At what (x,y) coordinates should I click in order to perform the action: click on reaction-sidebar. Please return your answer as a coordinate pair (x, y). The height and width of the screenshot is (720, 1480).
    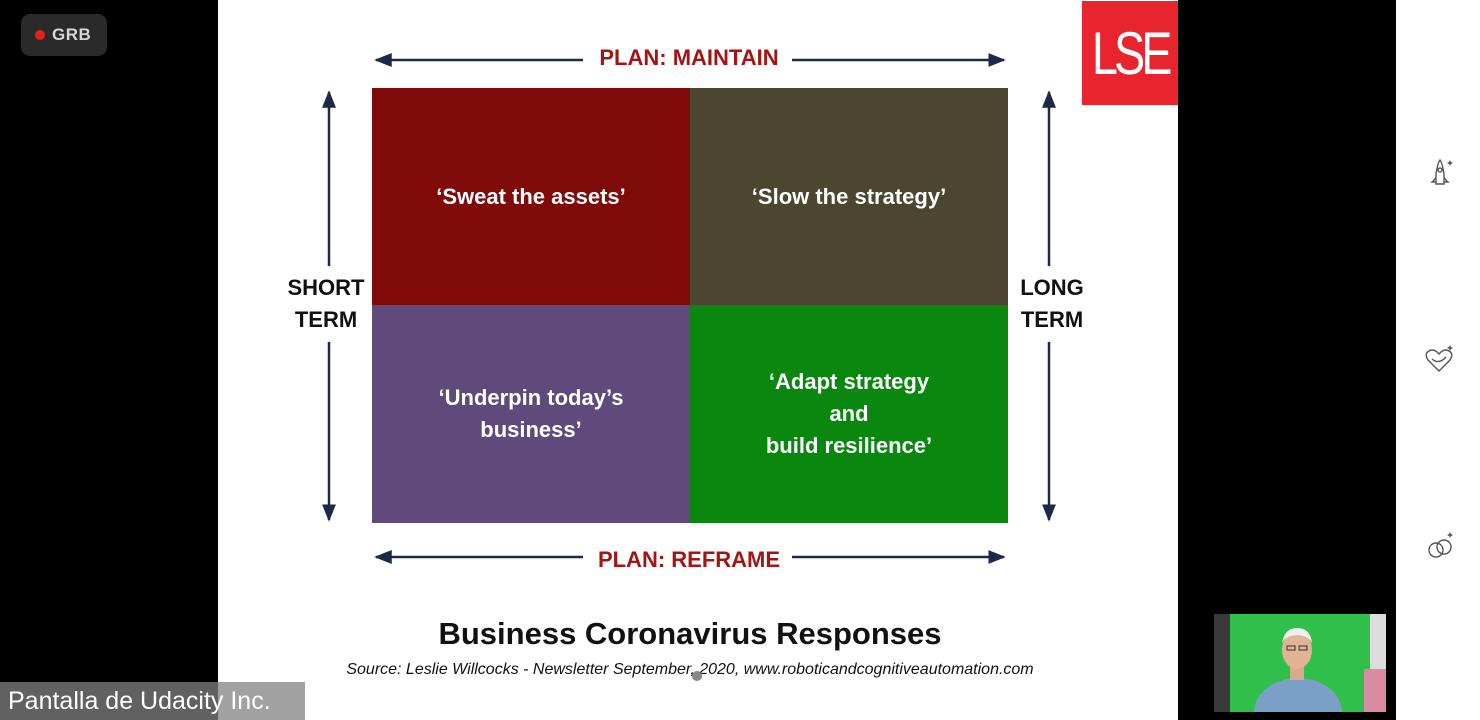
    Looking at the image, I should click on (1438, 360).